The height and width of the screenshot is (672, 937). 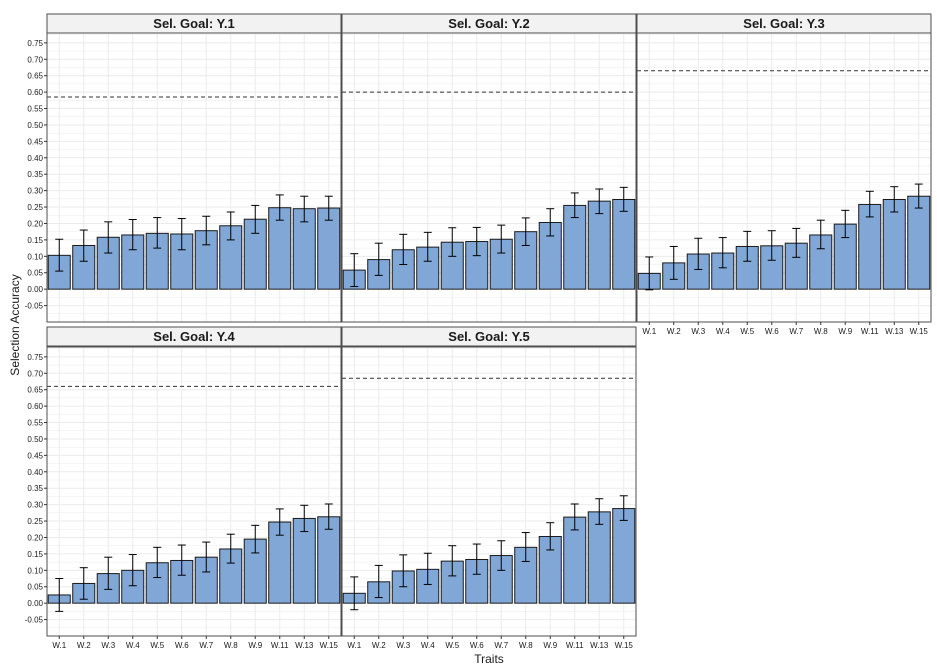 I want to click on y-tick-label: 0.15, so click(x=35, y=554).